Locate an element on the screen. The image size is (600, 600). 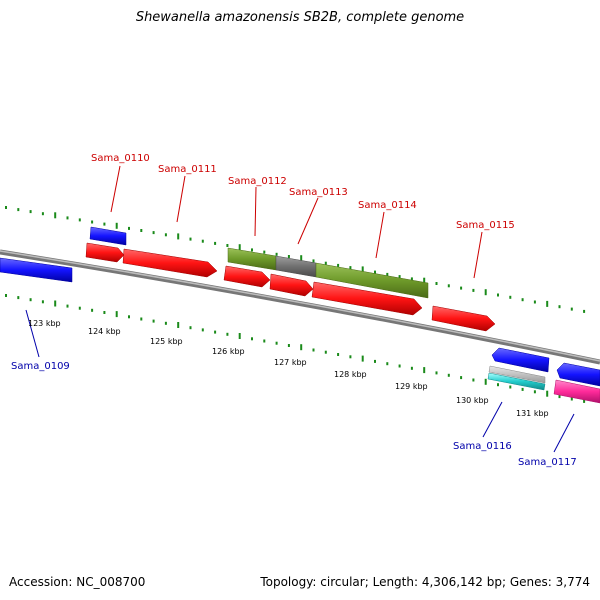
gene-sama-0116-top is located at coordinates (520, 360).